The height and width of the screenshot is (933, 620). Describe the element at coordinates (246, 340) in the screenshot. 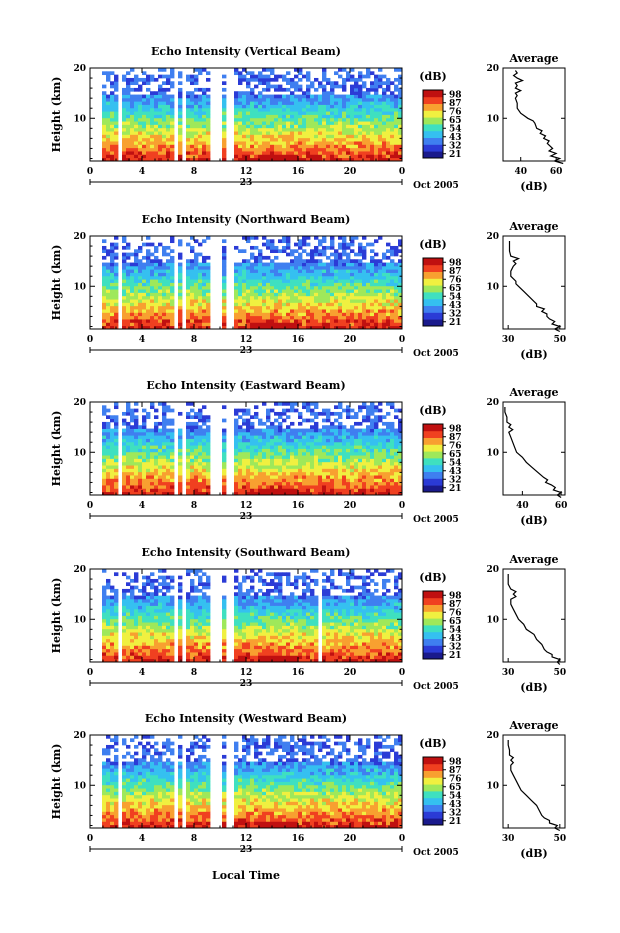

I see `x-tick-label: 12` at that location.